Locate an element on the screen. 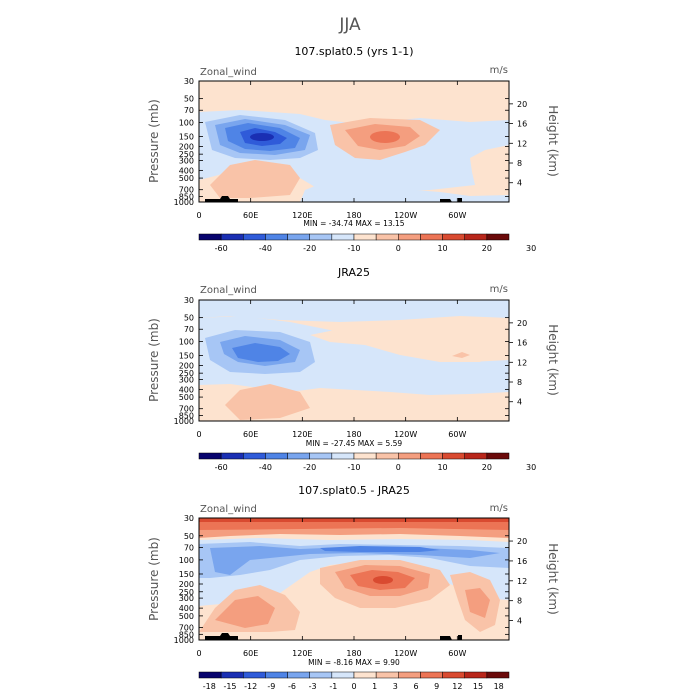 The width and height of the screenshot is (700, 700). panel-2-ylabel: Pressure (mb) is located at coordinates (154, 360).